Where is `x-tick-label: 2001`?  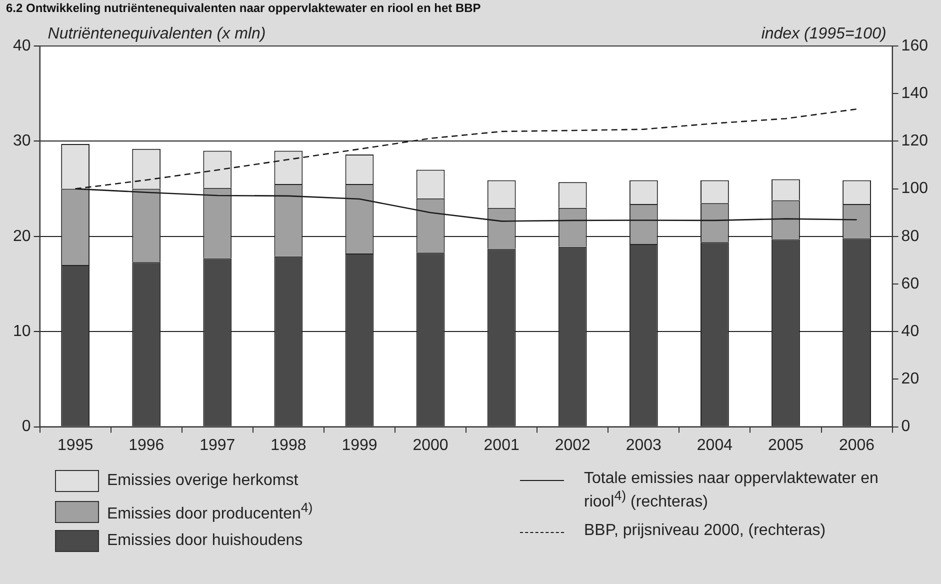 x-tick-label: 2001 is located at coordinates (502, 445).